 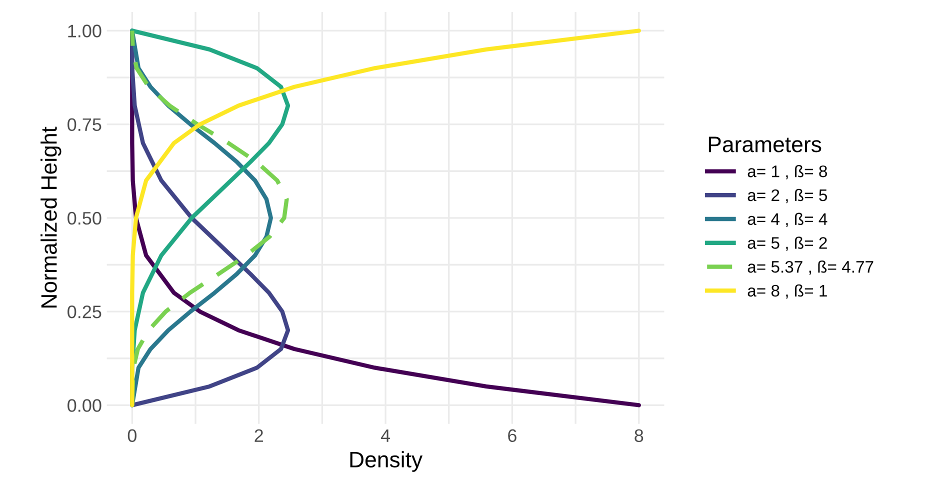 What do you see at coordinates (85, 405) in the screenshot?
I see `y-tick-label: 0.00` at bounding box center [85, 405].